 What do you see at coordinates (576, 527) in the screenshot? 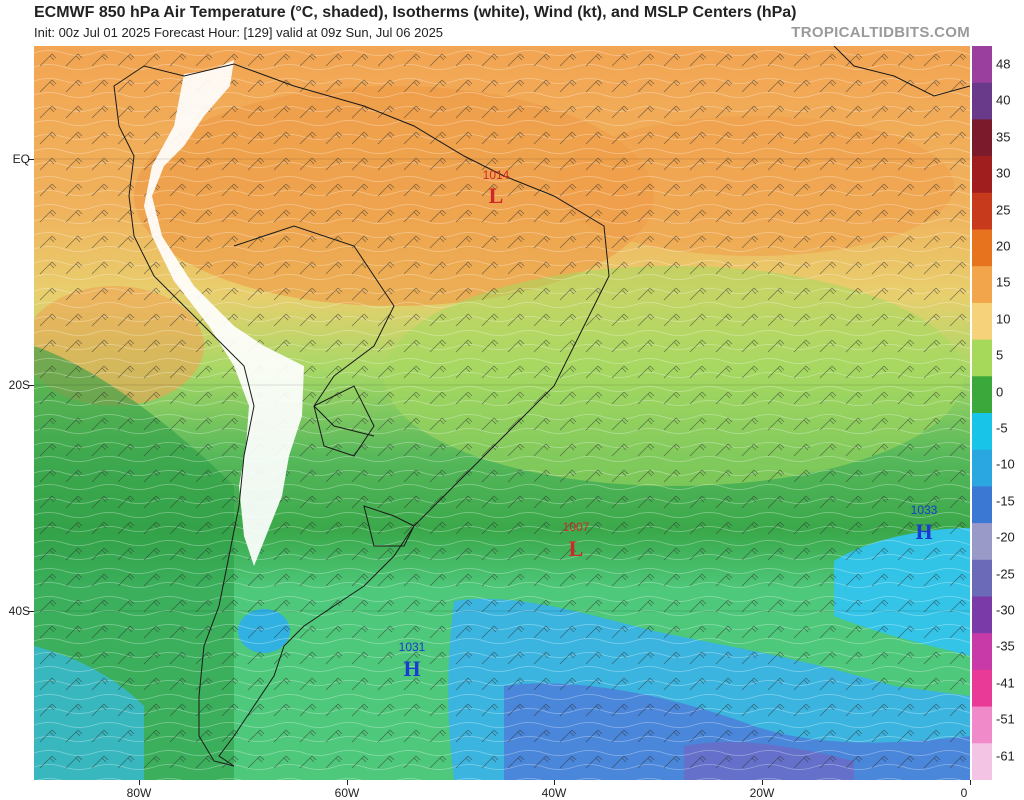
I see `pressure-value: 1007` at bounding box center [576, 527].